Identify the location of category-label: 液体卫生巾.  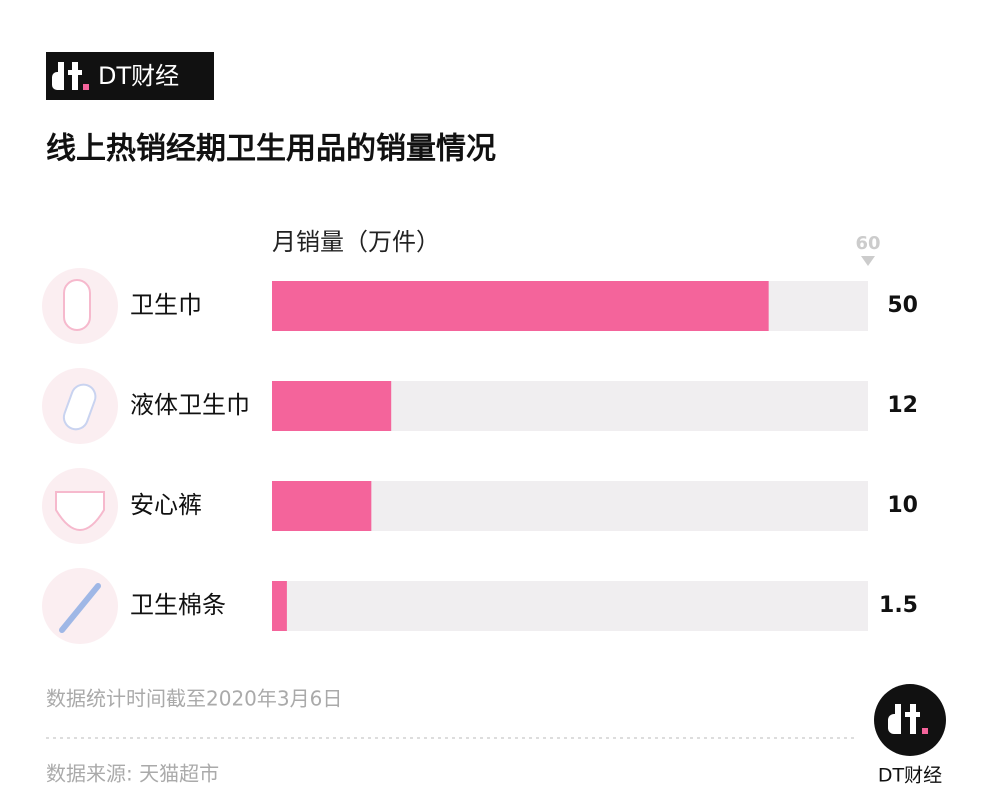
(190, 405).